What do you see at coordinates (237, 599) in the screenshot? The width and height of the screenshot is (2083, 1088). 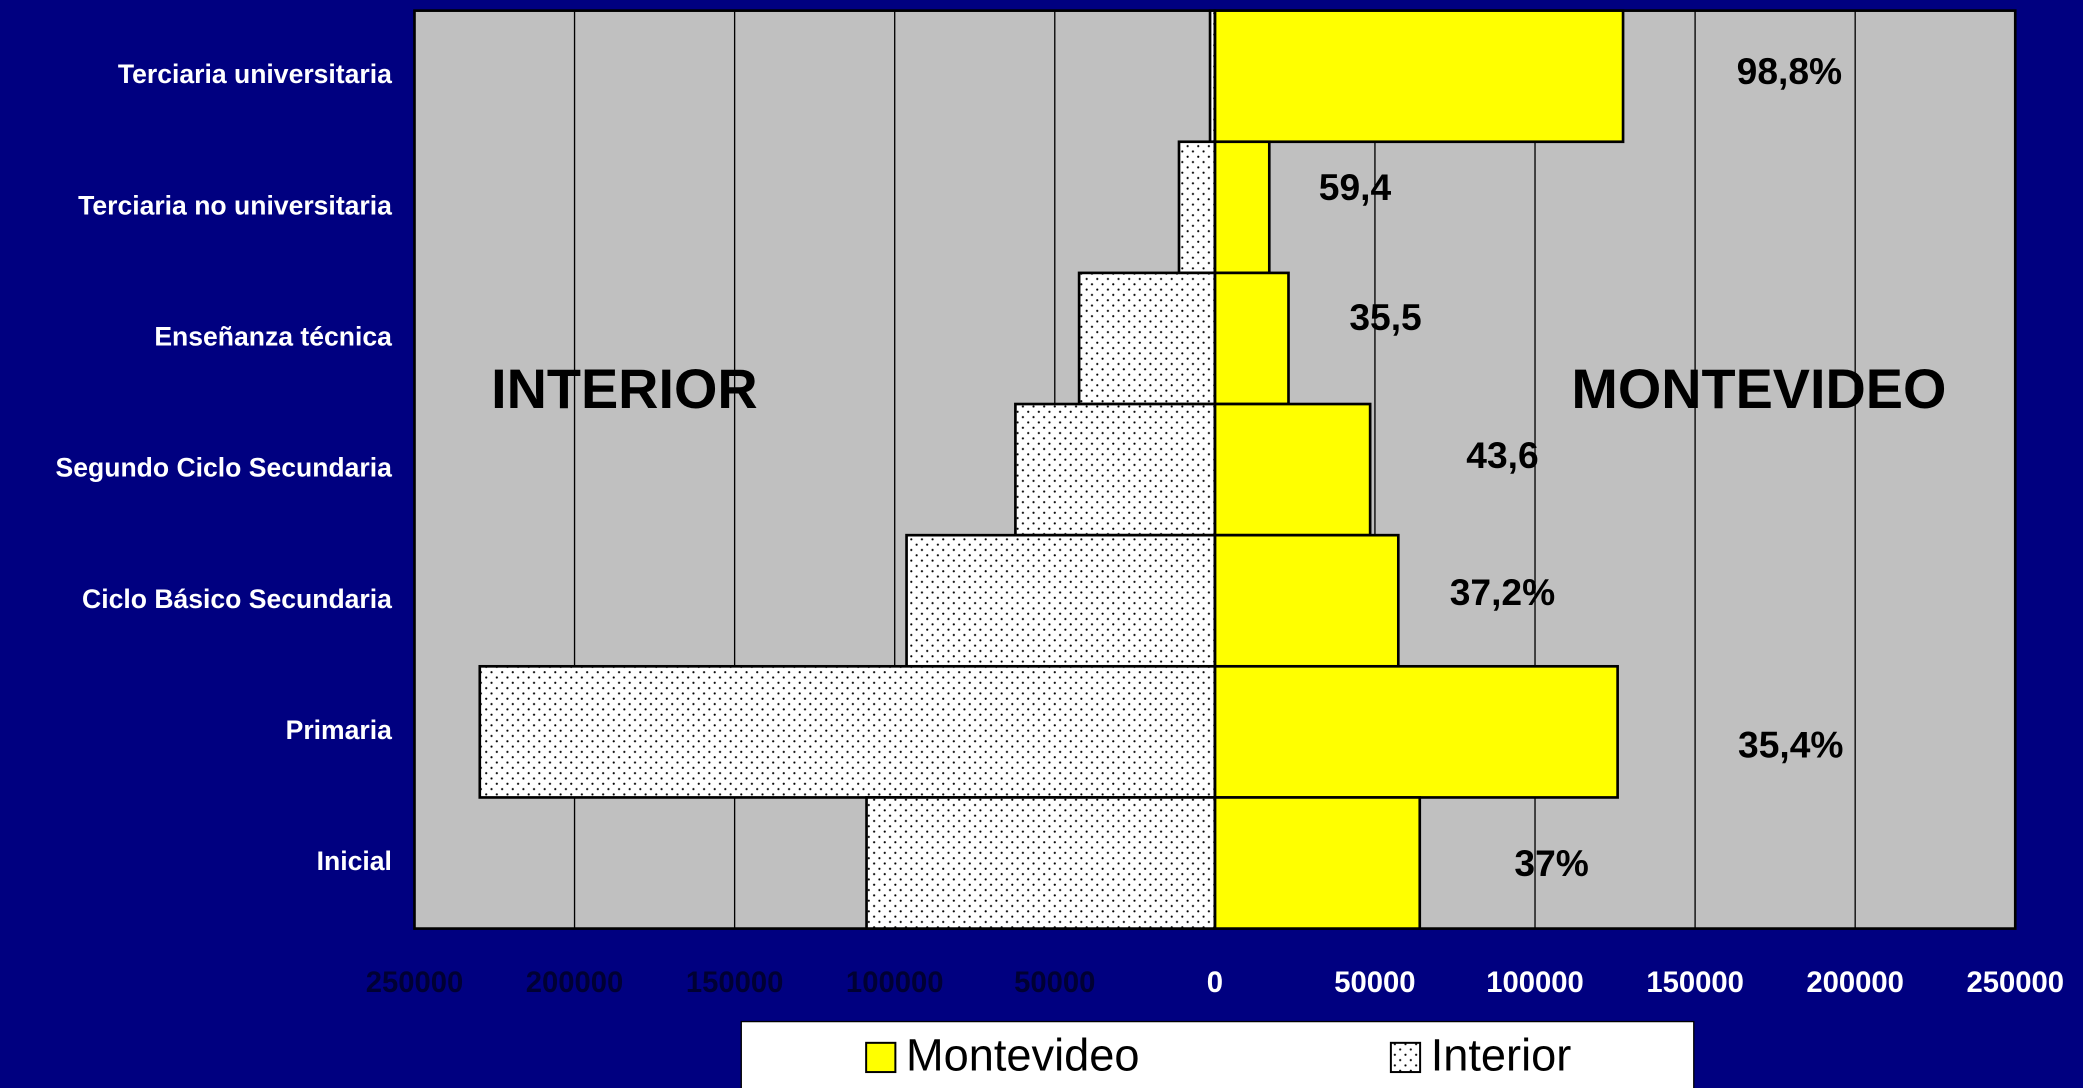 I see `y-tick-label: Ciclo Básico Secundaria` at bounding box center [237, 599].